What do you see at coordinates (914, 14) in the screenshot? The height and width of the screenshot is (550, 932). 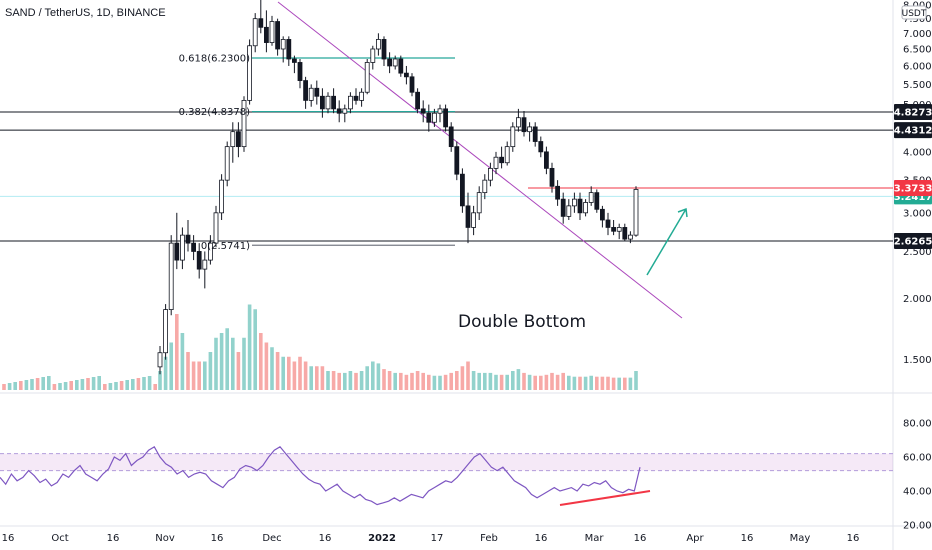 I see `currency-label: USDT` at bounding box center [914, 14].